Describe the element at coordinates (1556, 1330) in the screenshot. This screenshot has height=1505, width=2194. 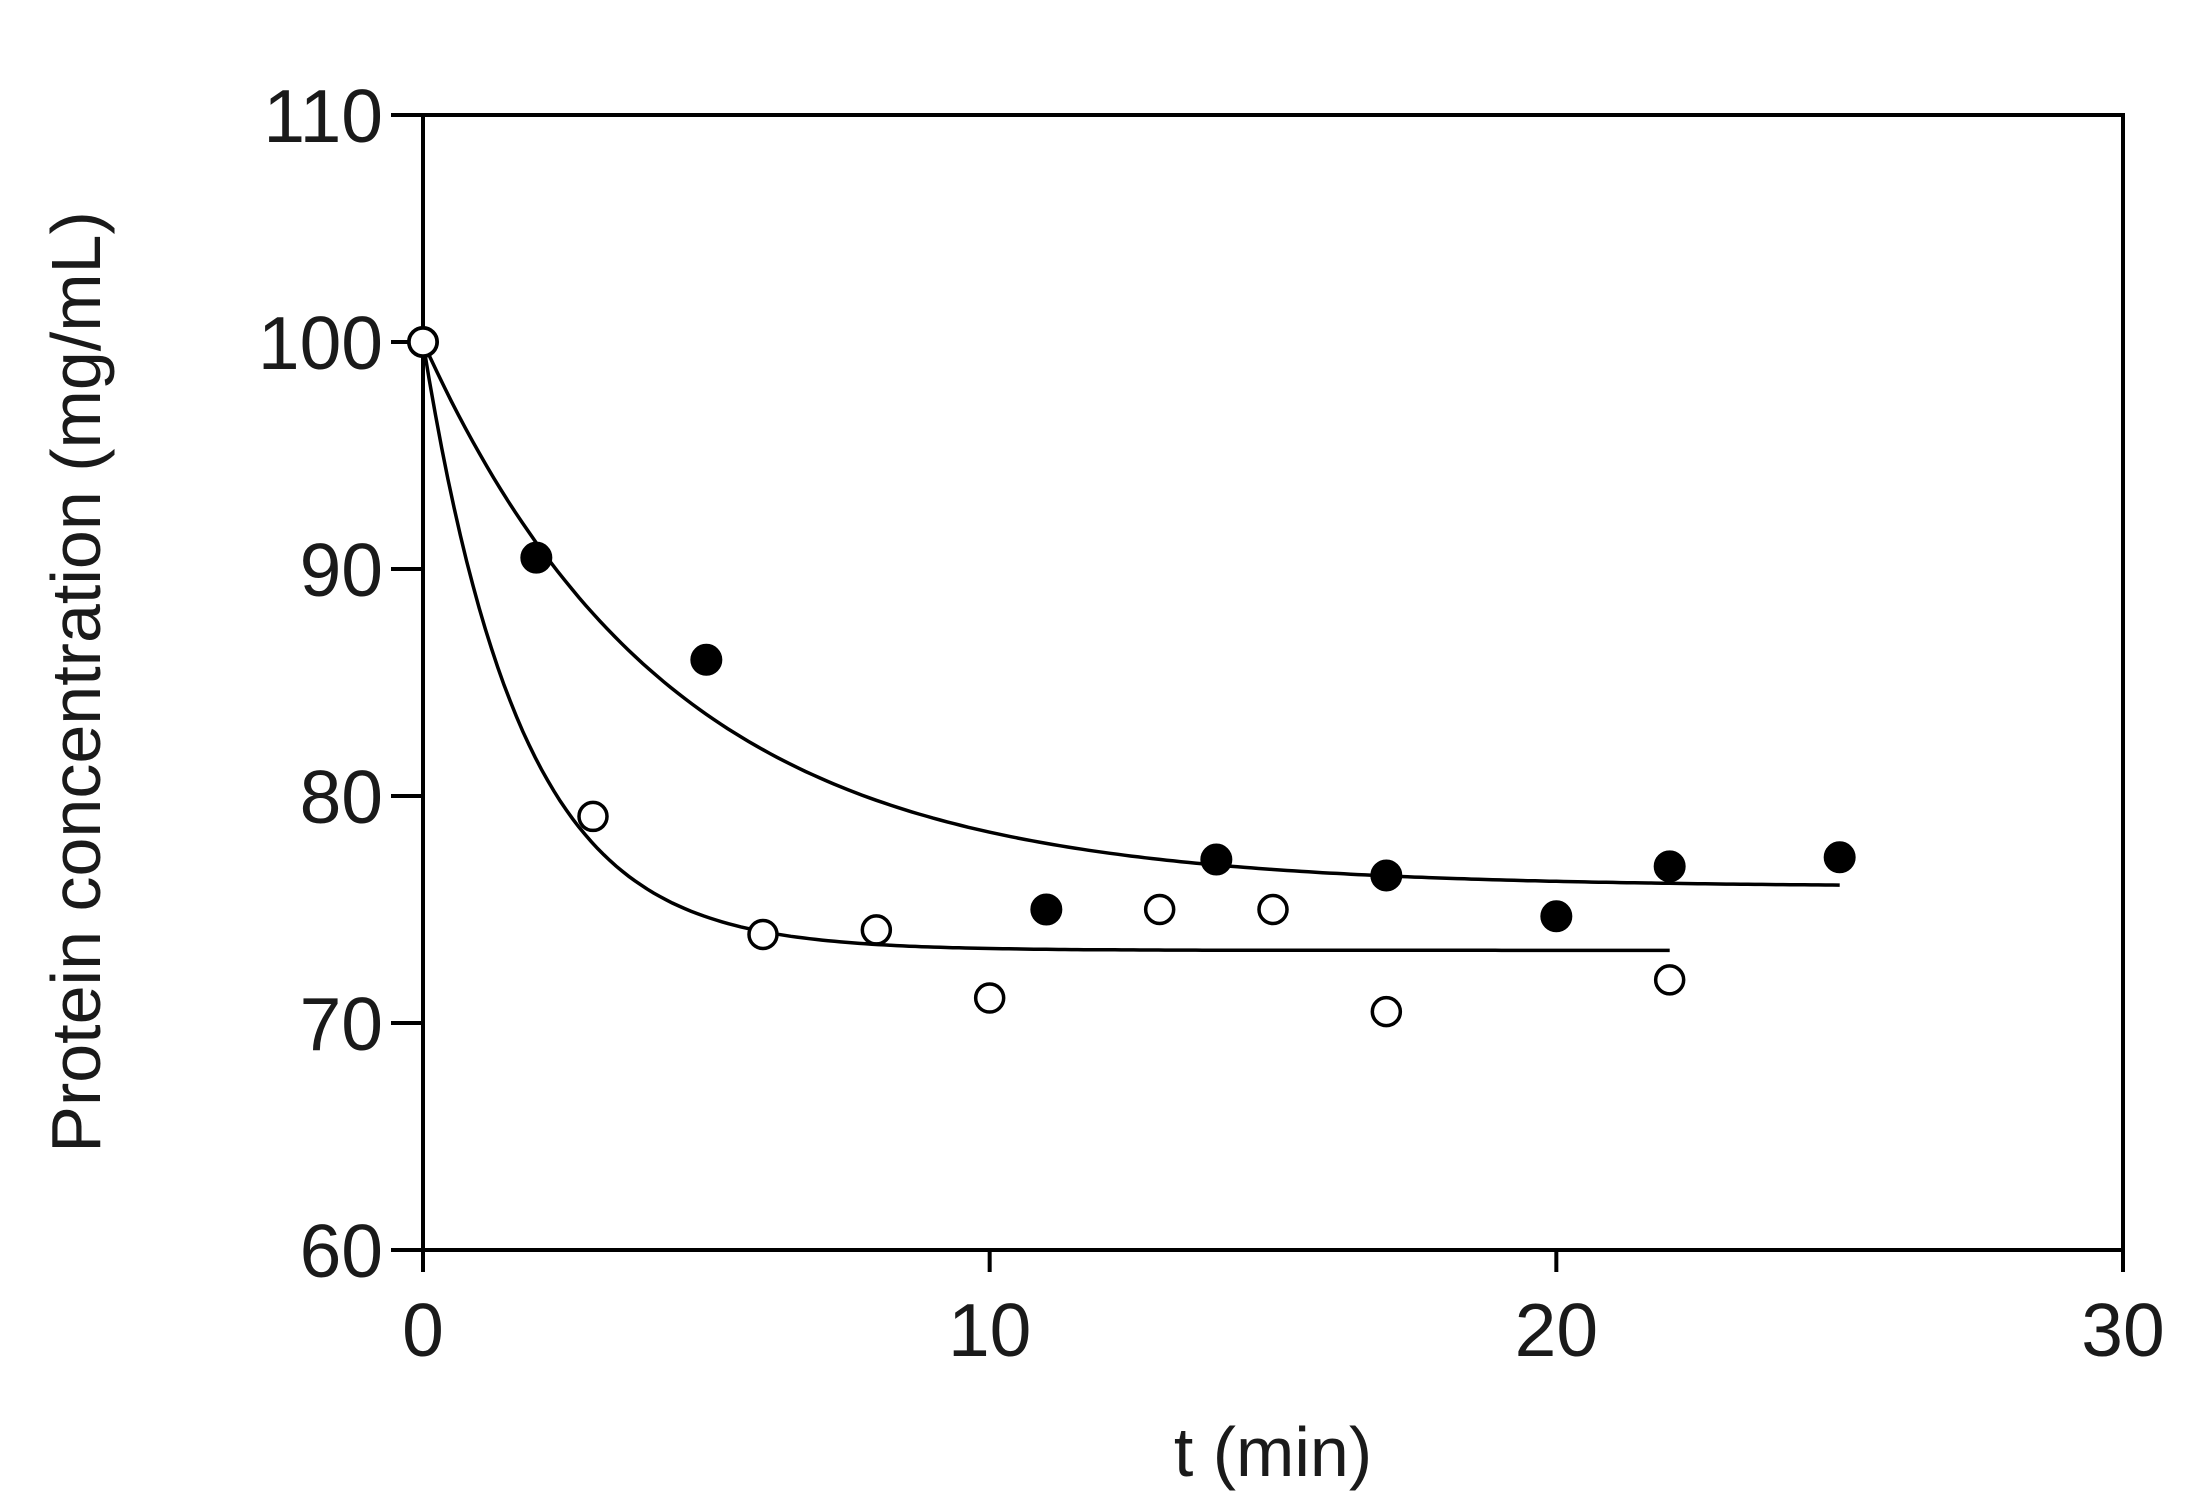
I see `x-tick-label: 20` at that location.